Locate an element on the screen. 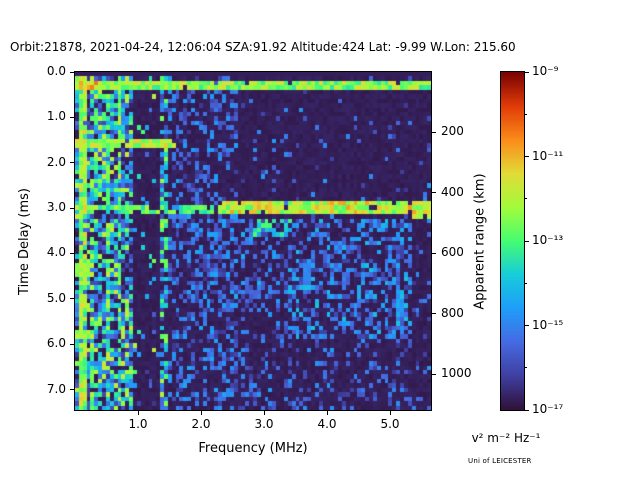  y-axis-label-text: Time Delay (ms) is located at coordinates (24, 241).